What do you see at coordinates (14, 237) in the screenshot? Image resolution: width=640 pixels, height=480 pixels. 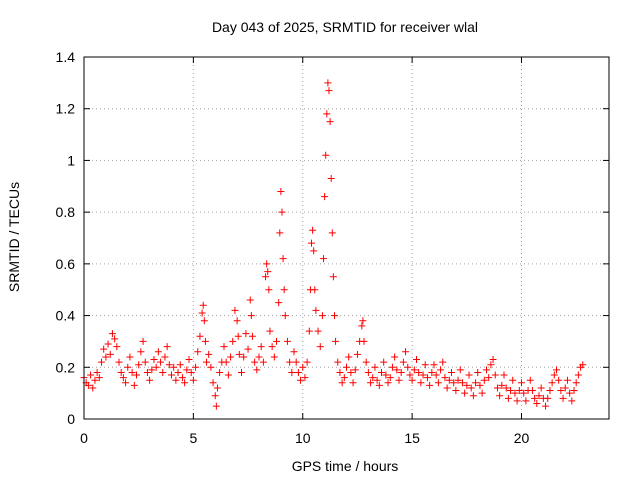 I see `y-axis-label: SRMTID / TECUs` at bounding box center [14, 237].